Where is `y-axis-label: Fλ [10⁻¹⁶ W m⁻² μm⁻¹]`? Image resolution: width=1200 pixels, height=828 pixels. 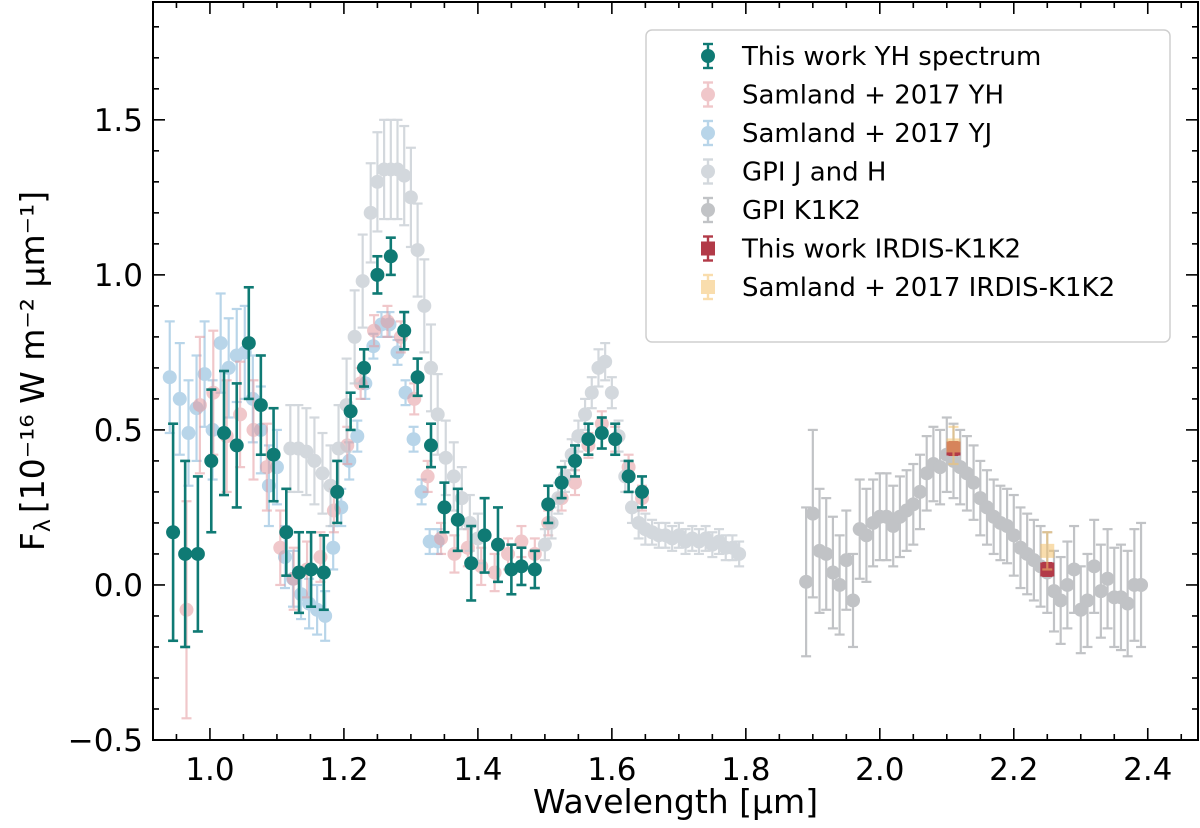 y-axis-label: Fλ [10⁻¹⁶ W m⁻² μm⁻¹] is located at coordinates (34, 371).